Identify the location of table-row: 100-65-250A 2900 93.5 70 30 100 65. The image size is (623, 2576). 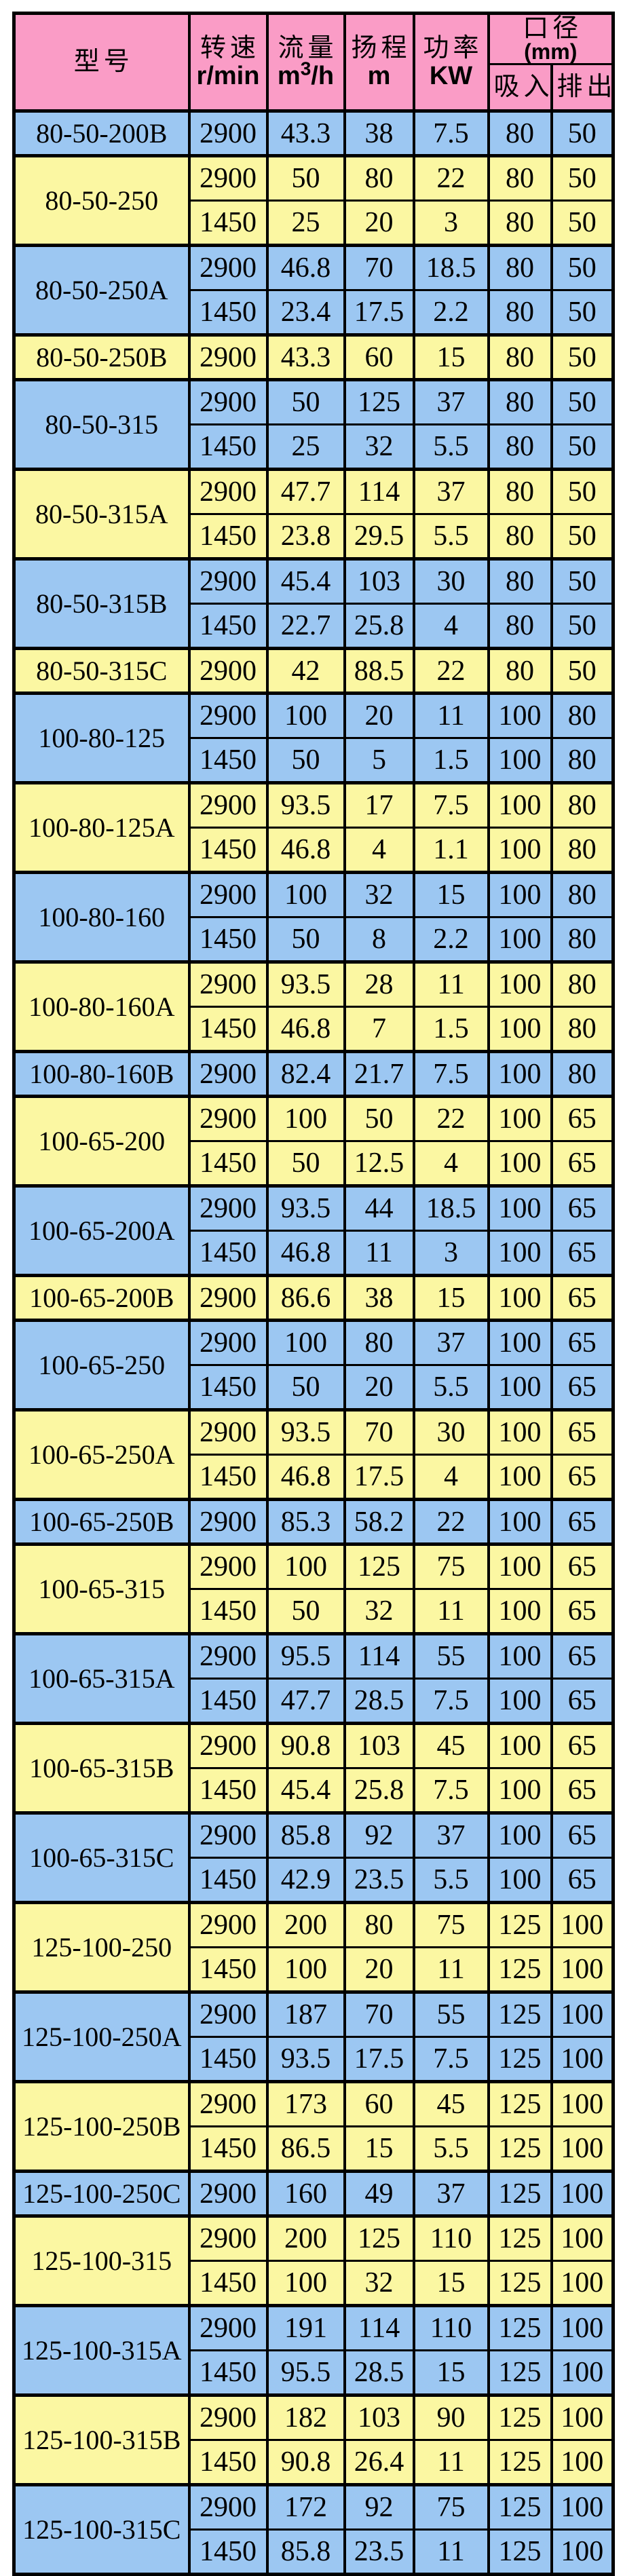
(313, 1455).